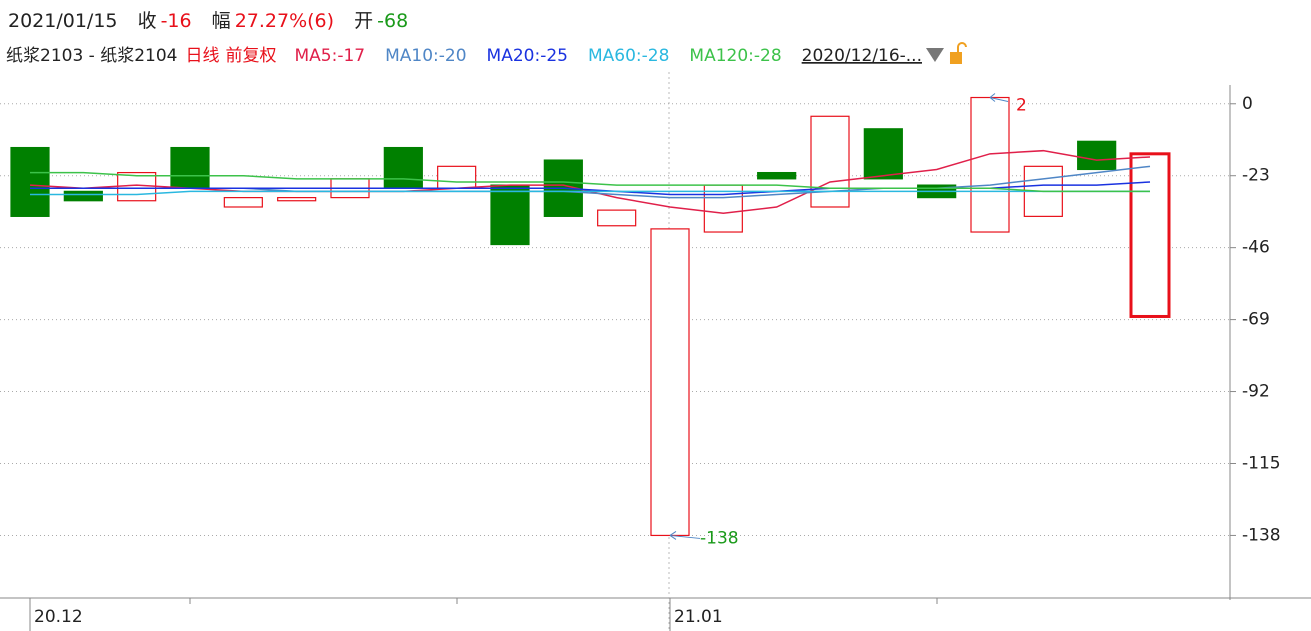 Image resolution: width=1311 pixels, height=631 pixels. I want to click on date: 2021/01/15, so click(63, 21).